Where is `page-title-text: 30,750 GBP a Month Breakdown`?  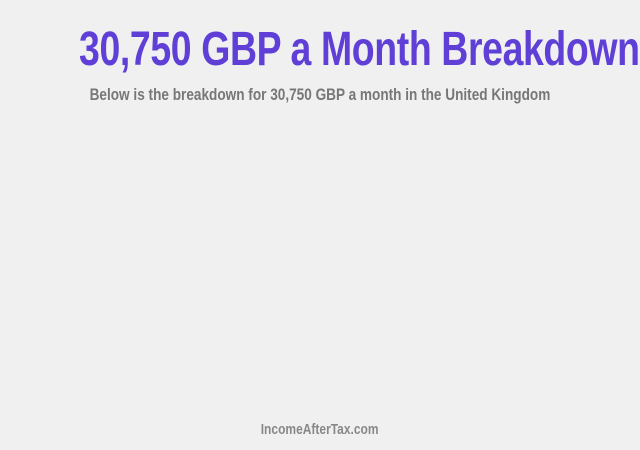 page-title-text: 30,750 GBP a Month Breakdown is located at coordinates (359, 49).